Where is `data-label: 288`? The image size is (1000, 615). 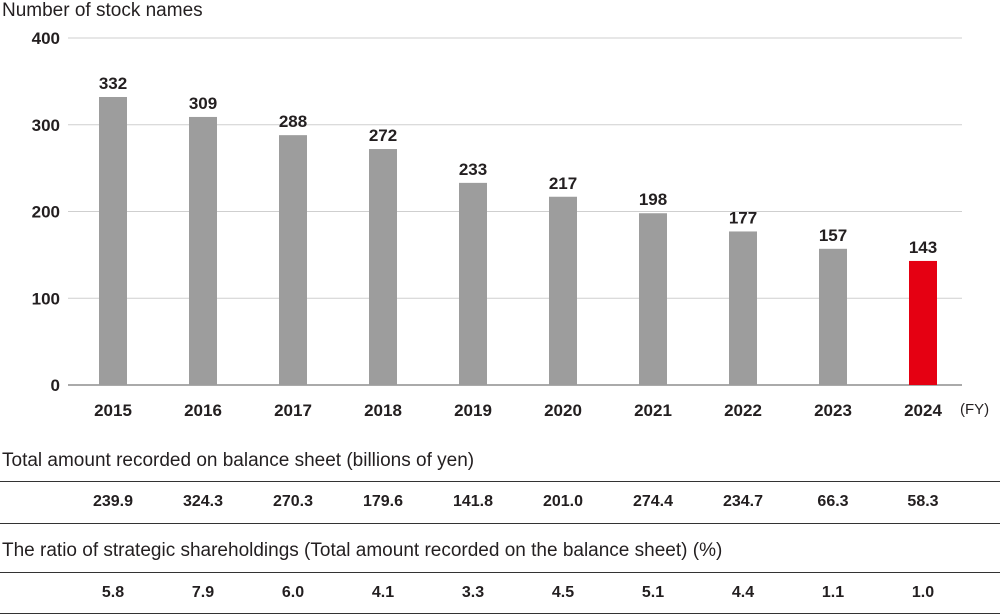
data-label: 288 is located at coordinates (293, 121).